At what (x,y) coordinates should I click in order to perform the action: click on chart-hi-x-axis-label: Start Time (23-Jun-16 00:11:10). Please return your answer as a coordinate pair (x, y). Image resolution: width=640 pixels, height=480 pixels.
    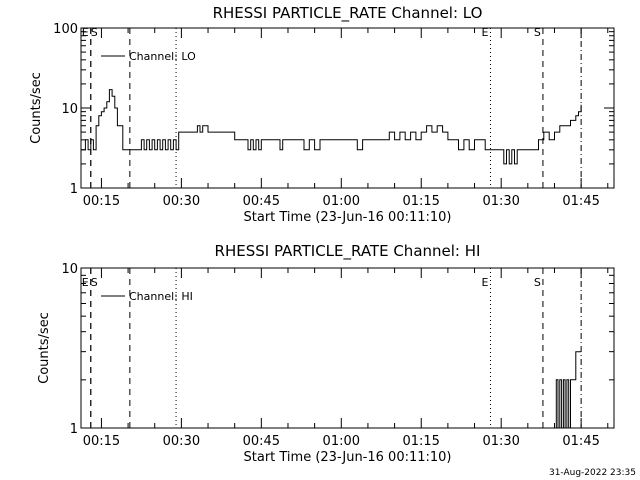
    Looking at the image, I should click on (348, 457).